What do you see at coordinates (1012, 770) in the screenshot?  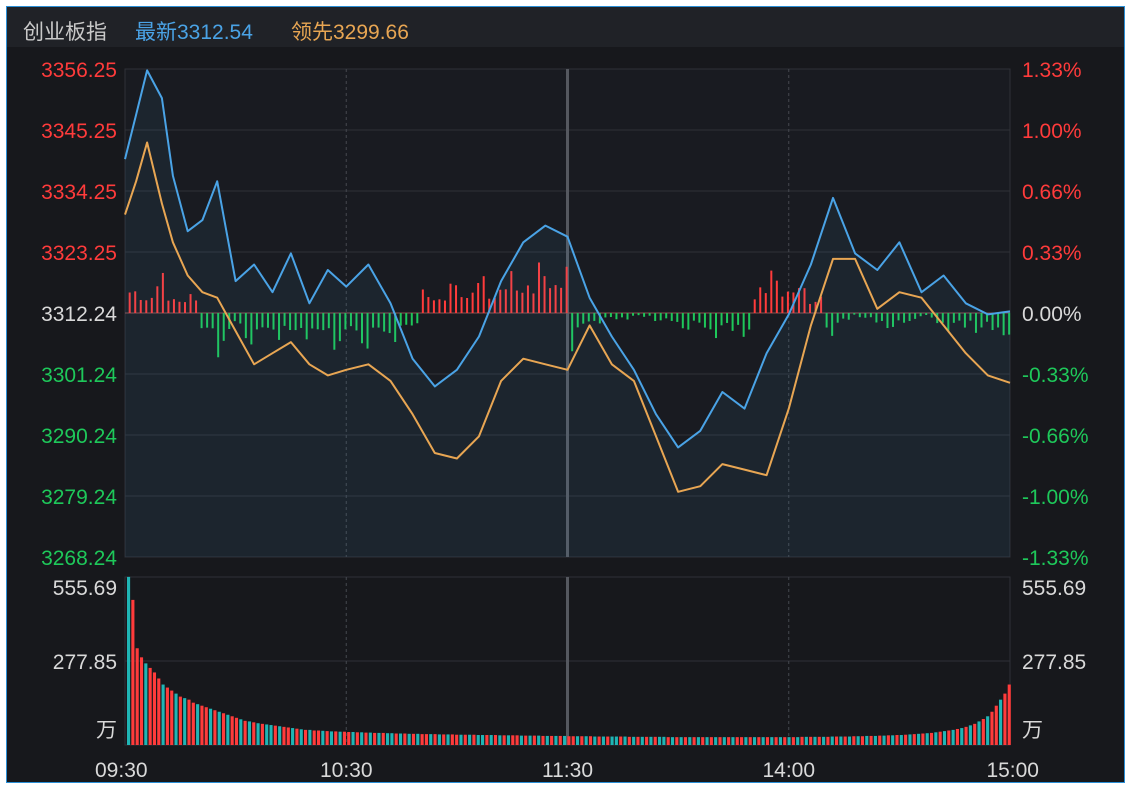 I see `time-tick-label: 15:00` at bounding box center [1012, 770].